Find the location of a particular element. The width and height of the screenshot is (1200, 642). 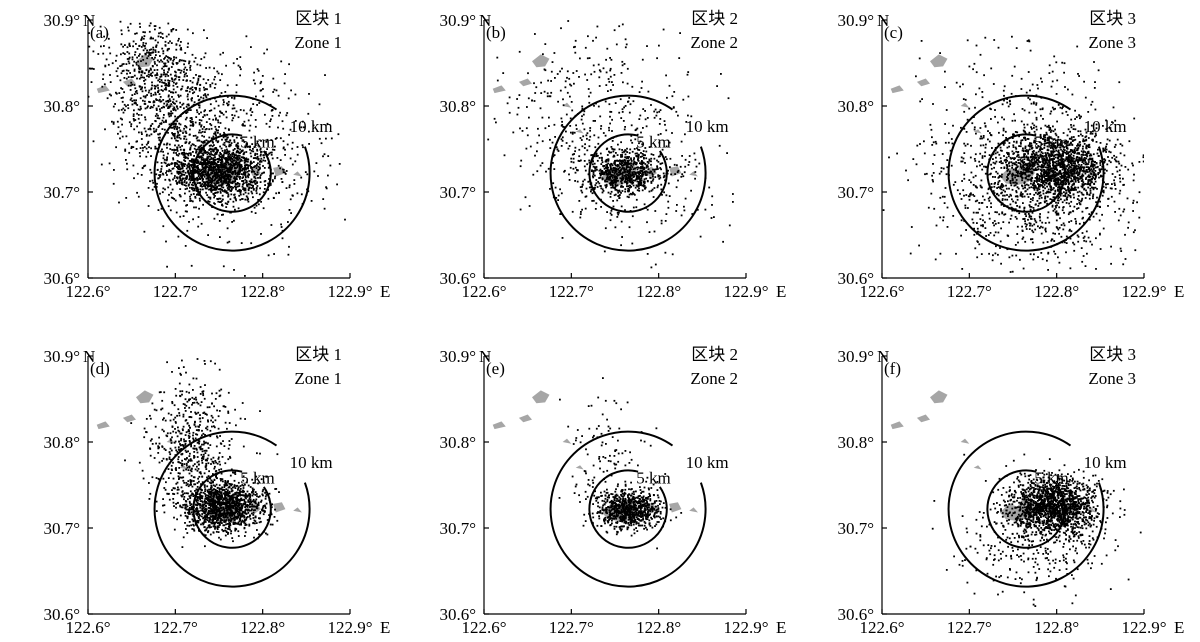

zone-label-cn: 区块 1 is located at coordinates (318, 18).